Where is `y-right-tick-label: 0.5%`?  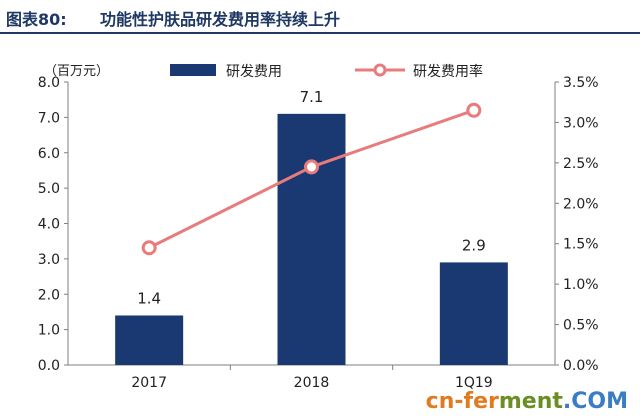 y-right-tick-label: 0.5% is located at coordinates (581, 326).